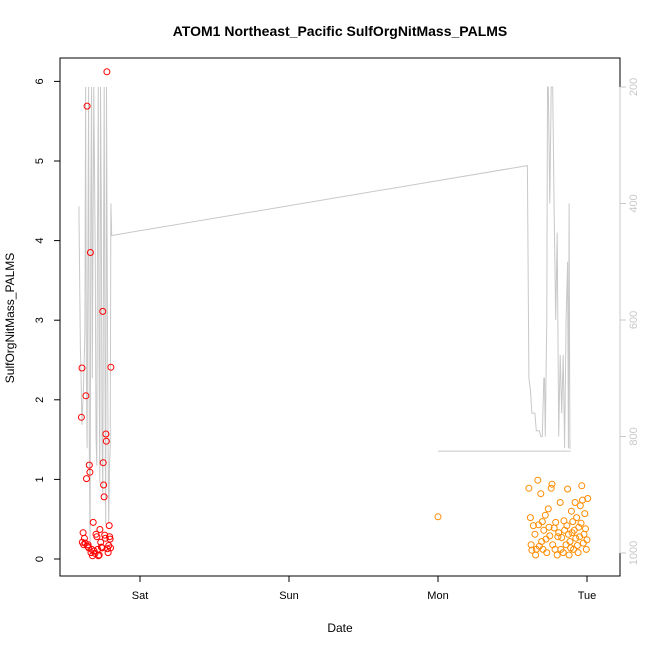 The width and height of the screenshot is (650, 650). I want to click on y-tick-label: 0, so click(40, 559).